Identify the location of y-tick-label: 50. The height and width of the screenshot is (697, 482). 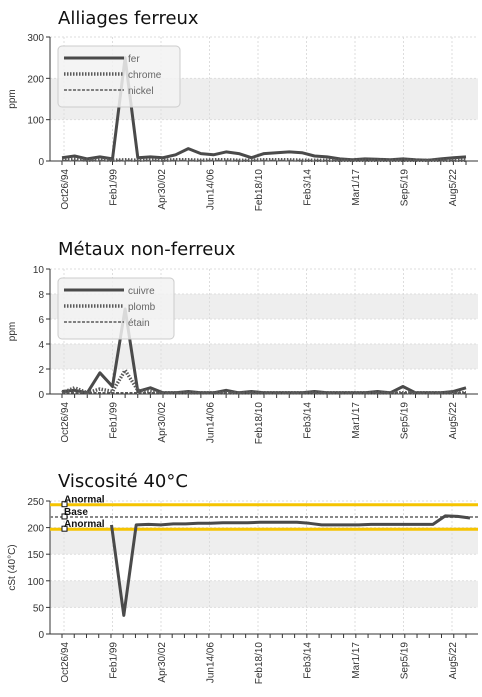
(39, 608).